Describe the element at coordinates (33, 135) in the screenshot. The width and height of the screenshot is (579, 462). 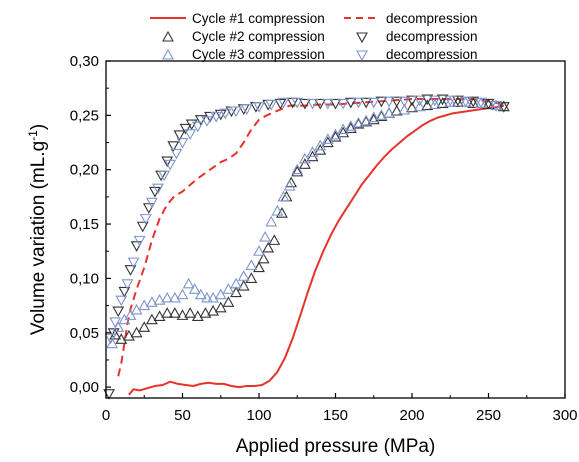
I see `y-axis-title-superscript: -1` at that location.